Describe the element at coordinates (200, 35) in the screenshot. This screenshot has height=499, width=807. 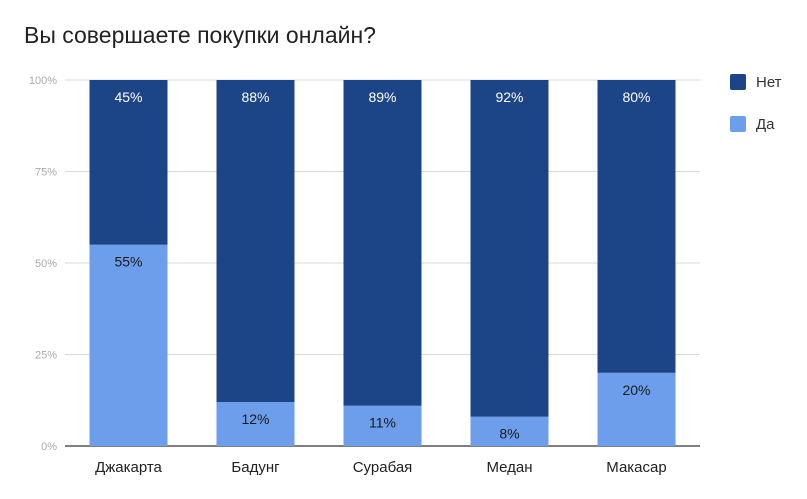
I see `chart-title: Вы совершаете покупки онлайн?` at that location.